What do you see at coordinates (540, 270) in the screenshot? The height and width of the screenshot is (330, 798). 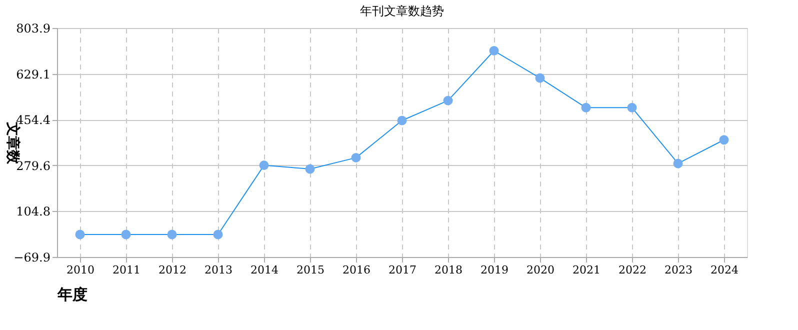 I see `x-tick-label: 2020` at bounding box center [540, 270].